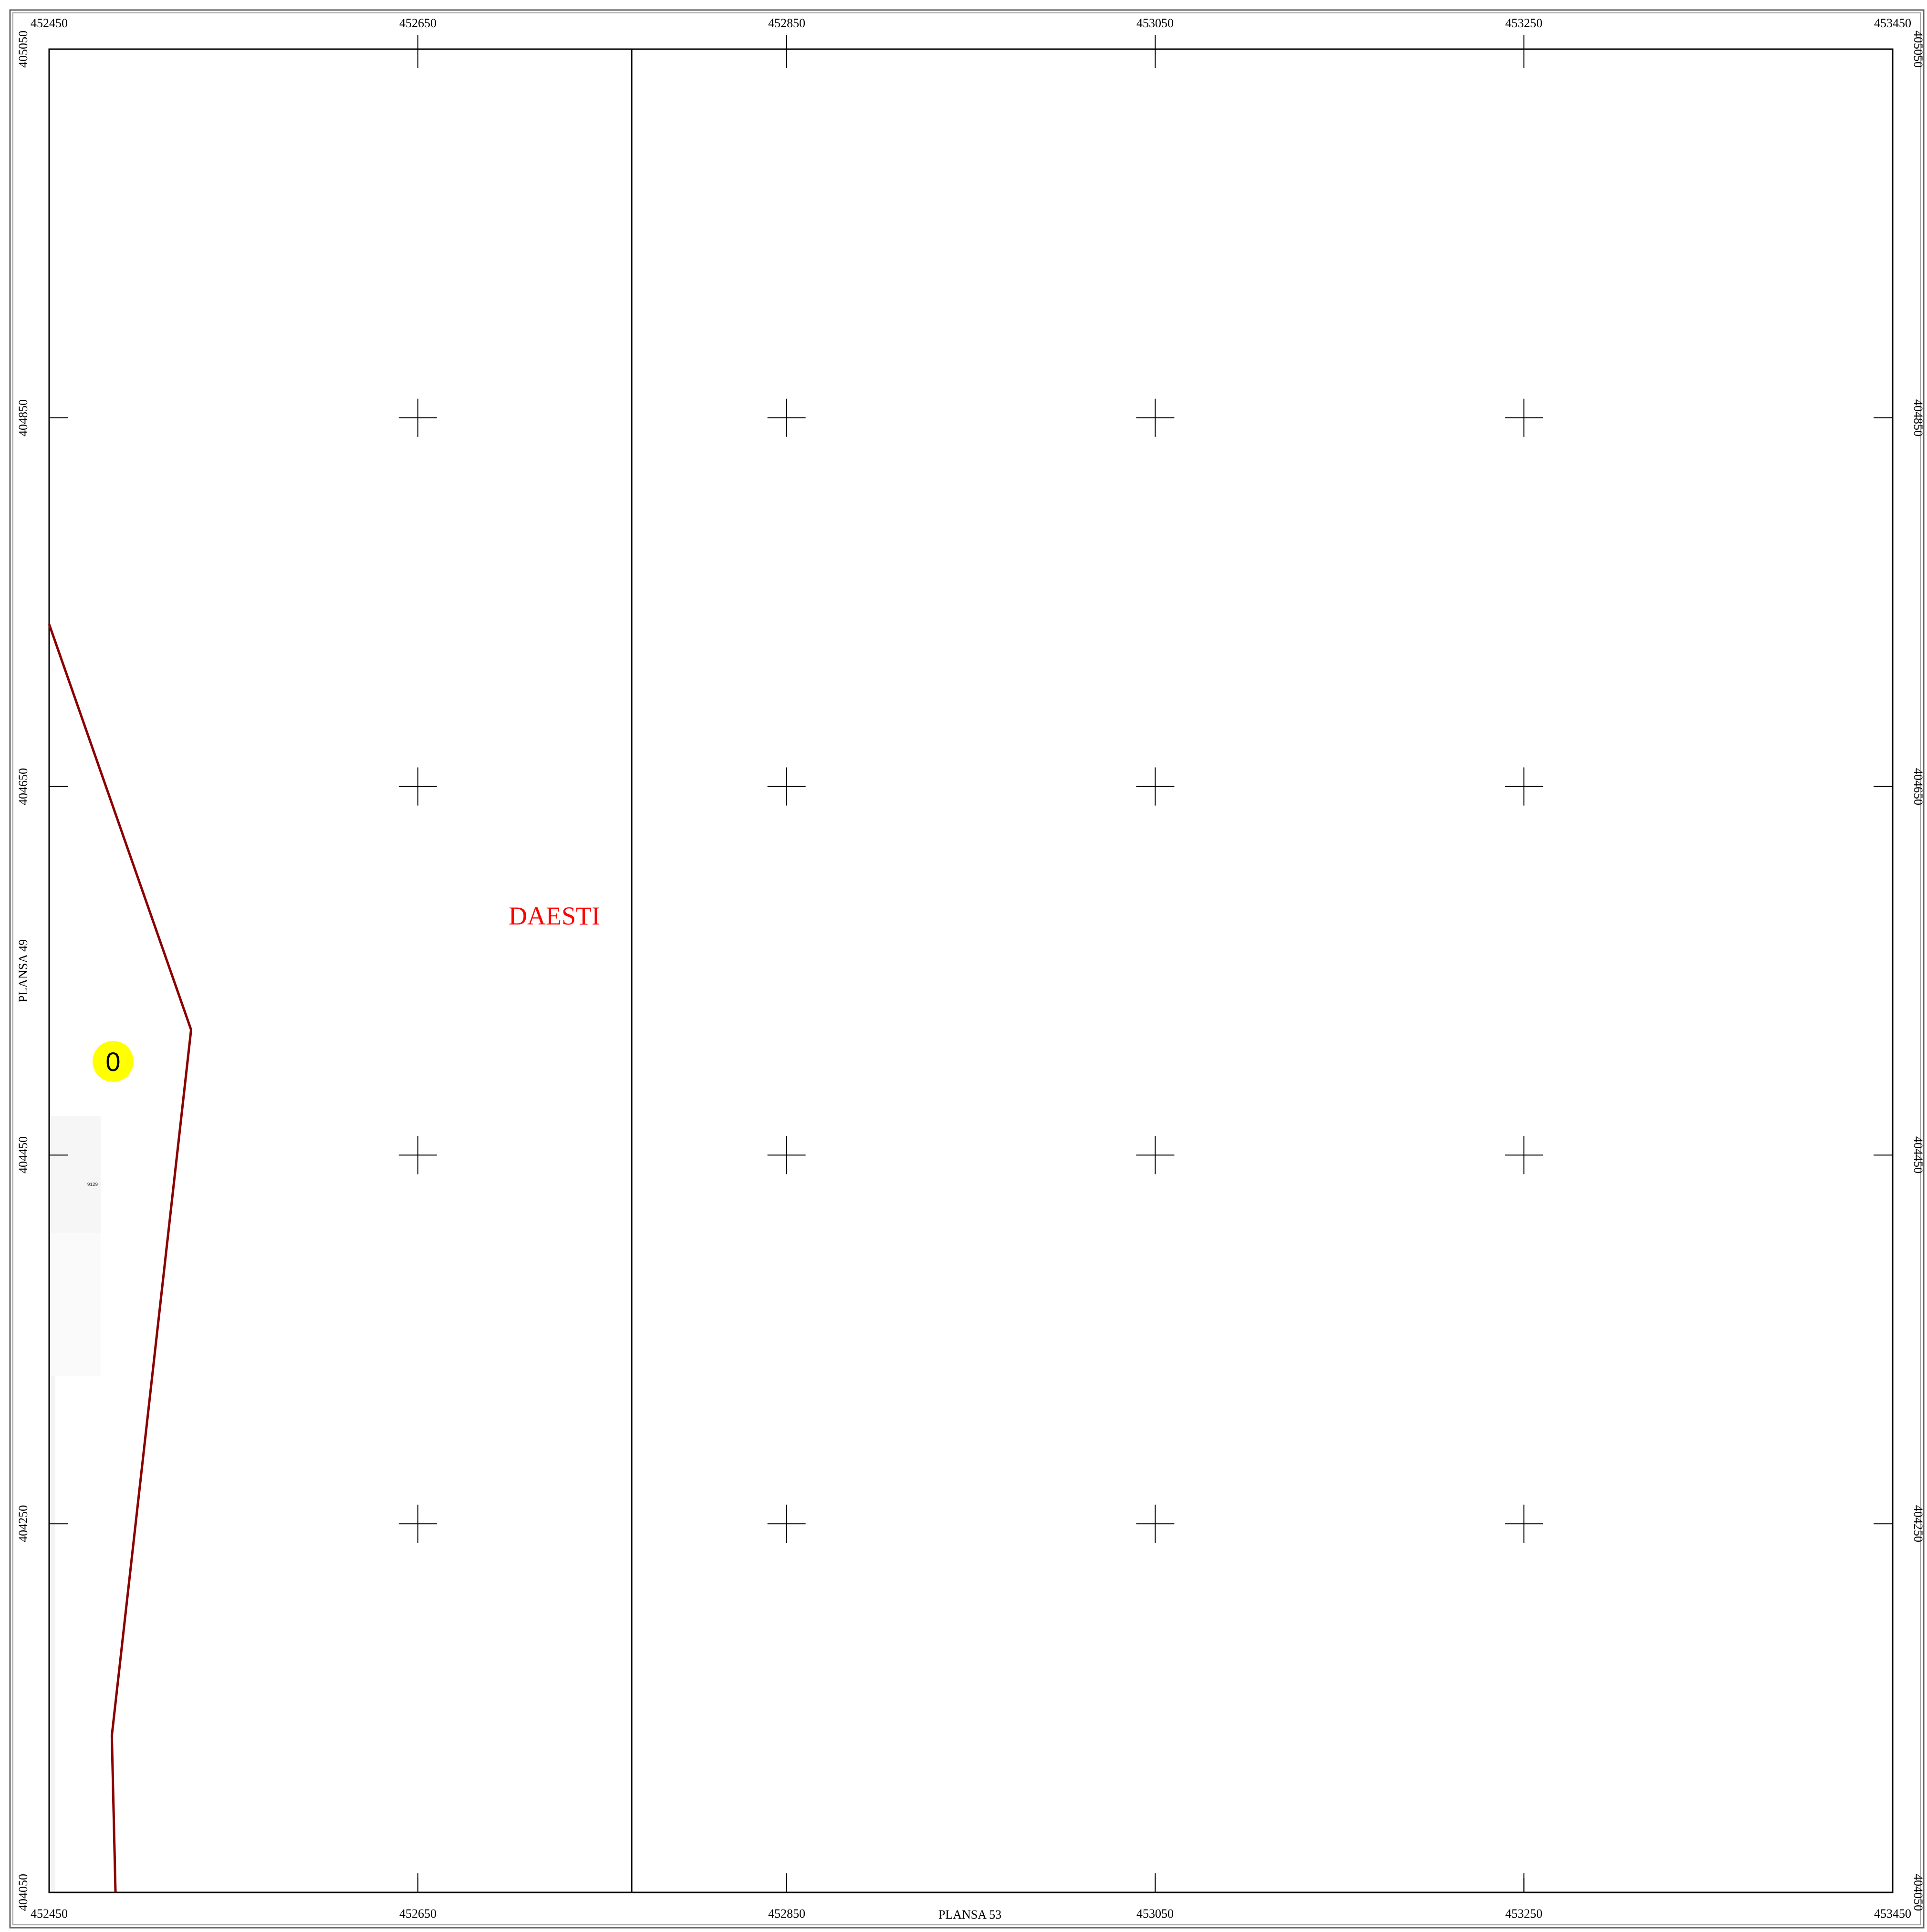  Describe the element at coordinates (76, 1304) in the screenshot. I see `parcel-block-bottom` at that location.